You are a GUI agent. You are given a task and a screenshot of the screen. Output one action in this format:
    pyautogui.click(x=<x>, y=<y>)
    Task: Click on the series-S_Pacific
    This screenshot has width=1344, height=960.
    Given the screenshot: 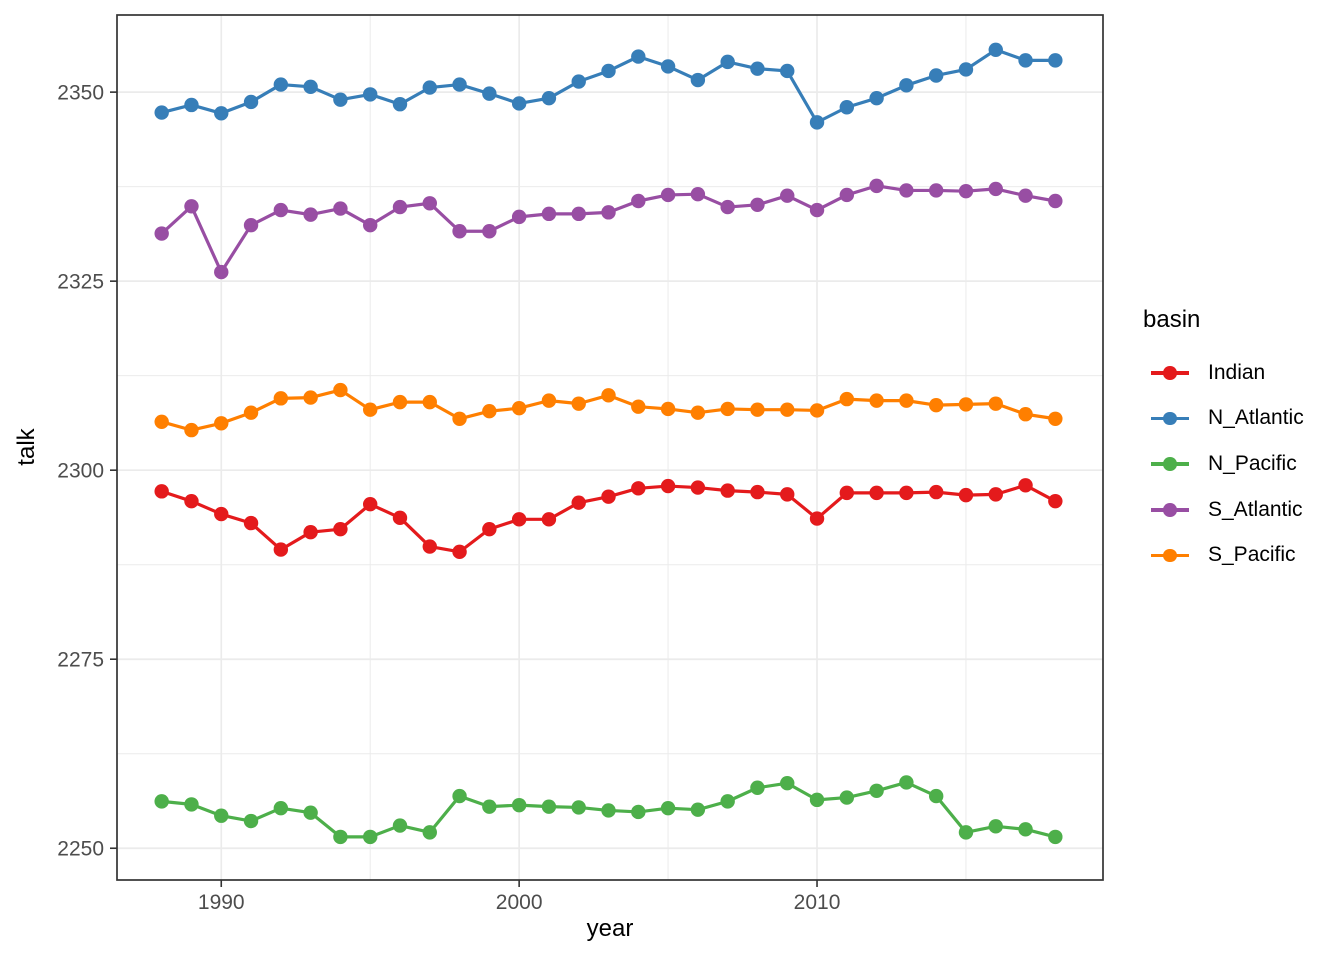 What is the action you would take?
    pyautogui.click(x=608, y=410)
    